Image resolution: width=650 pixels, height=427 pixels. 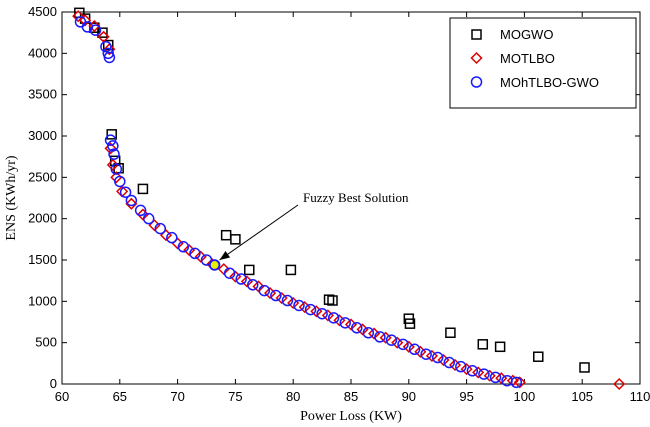 I want to click on legend-label-mohtlbo-gwo: MOhTLBO-GWO, so click(x=549, y=82).